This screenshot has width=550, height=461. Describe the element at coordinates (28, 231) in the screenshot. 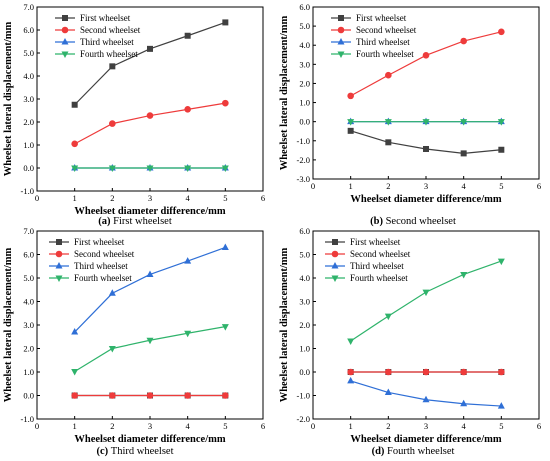

I see `y-tick-label: 7.0` at that location.